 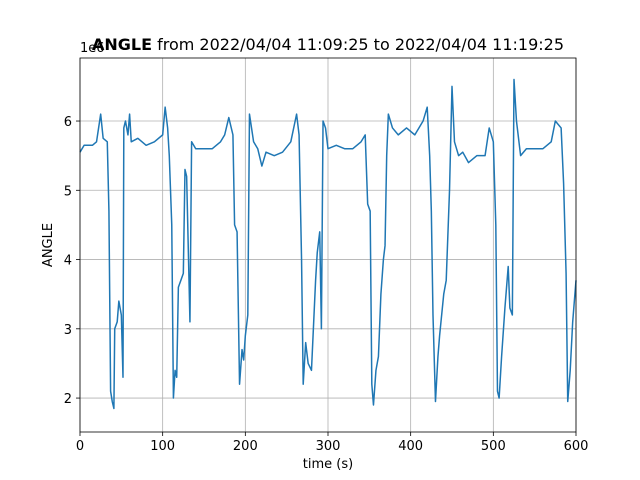 What do you see at coordinates (68, 330) in the screenshot?
I see `y-tick-label: 3` at bounding box center [68, 330].